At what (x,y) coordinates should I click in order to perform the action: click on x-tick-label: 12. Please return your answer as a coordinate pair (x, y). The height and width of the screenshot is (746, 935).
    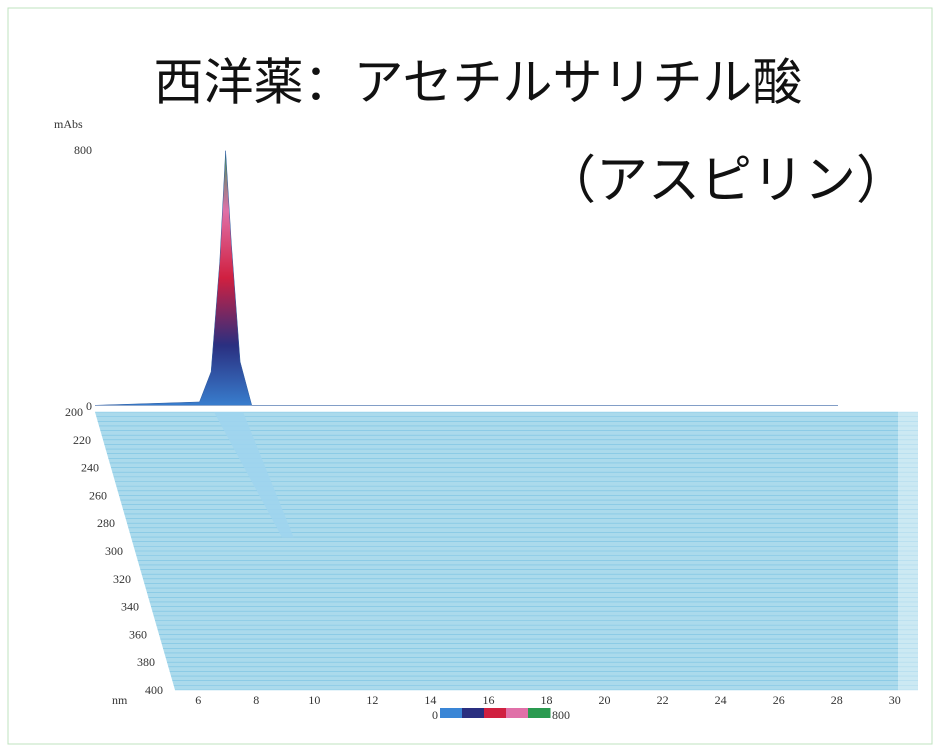
    Looking at the image, I should click on (372, 700).